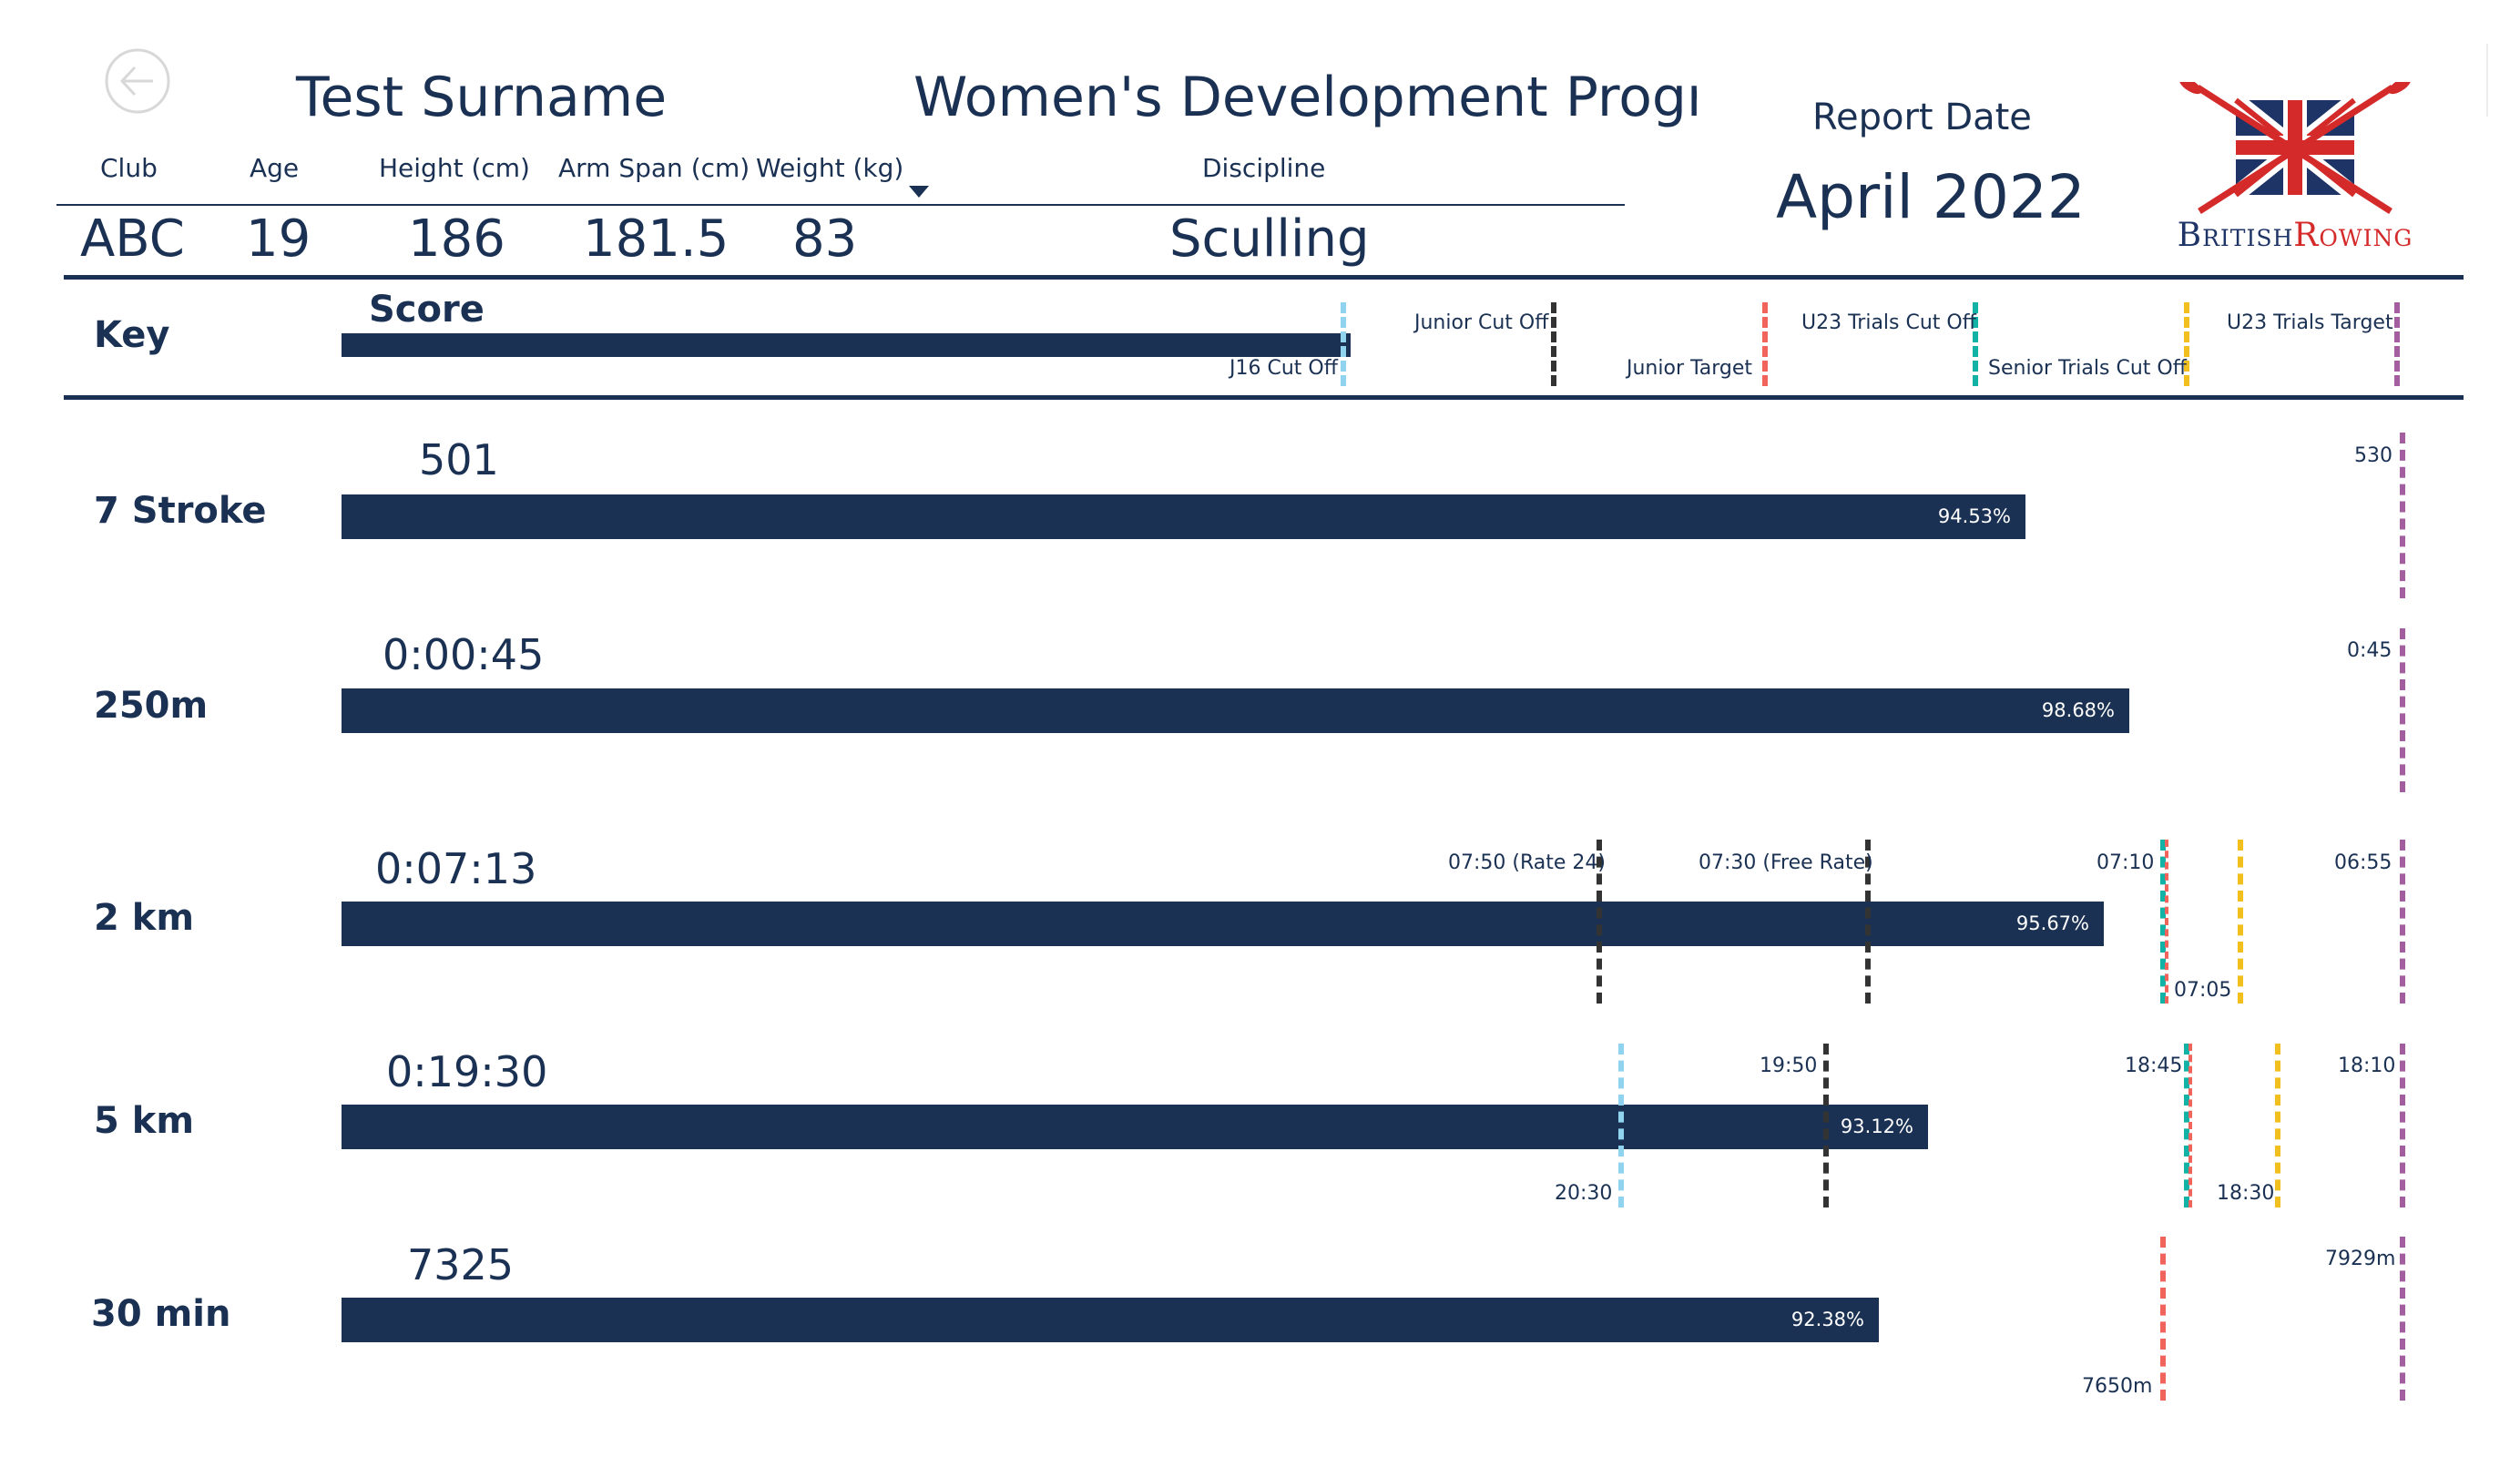 The image size is (2520, 1457). Describe the element at coordinates (461, 1264) in the screenshot. I see `row-30min-value: 7325` at that location.